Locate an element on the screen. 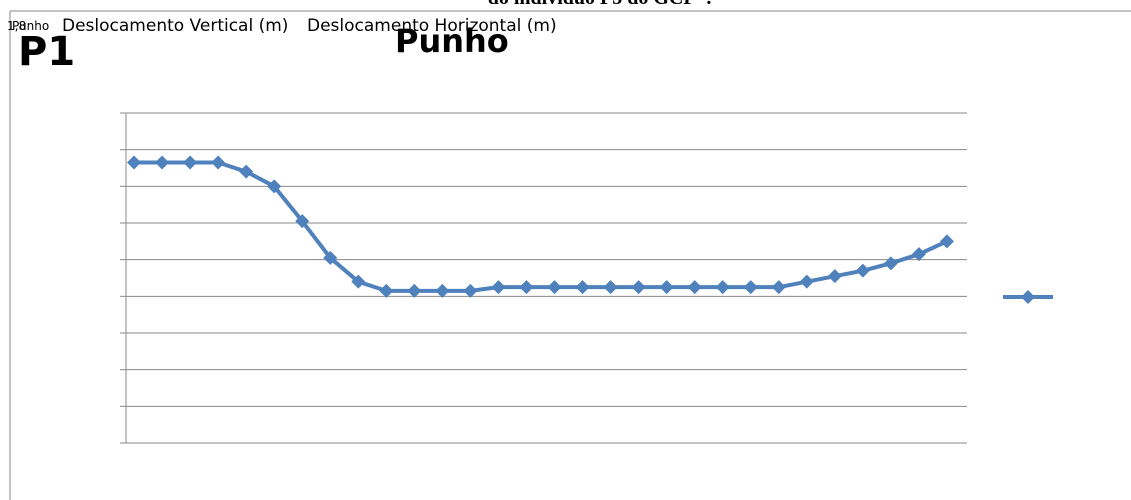 The image size is (1131, 500). annotation: Punho is located at coordinates (30, 26).